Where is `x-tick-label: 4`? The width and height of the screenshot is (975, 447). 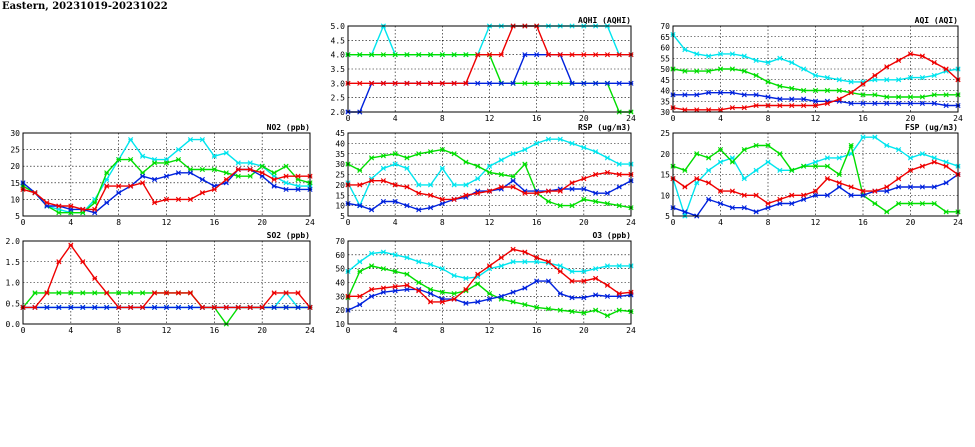
x-tick-label: 4 is located at coordinates (395, 330).